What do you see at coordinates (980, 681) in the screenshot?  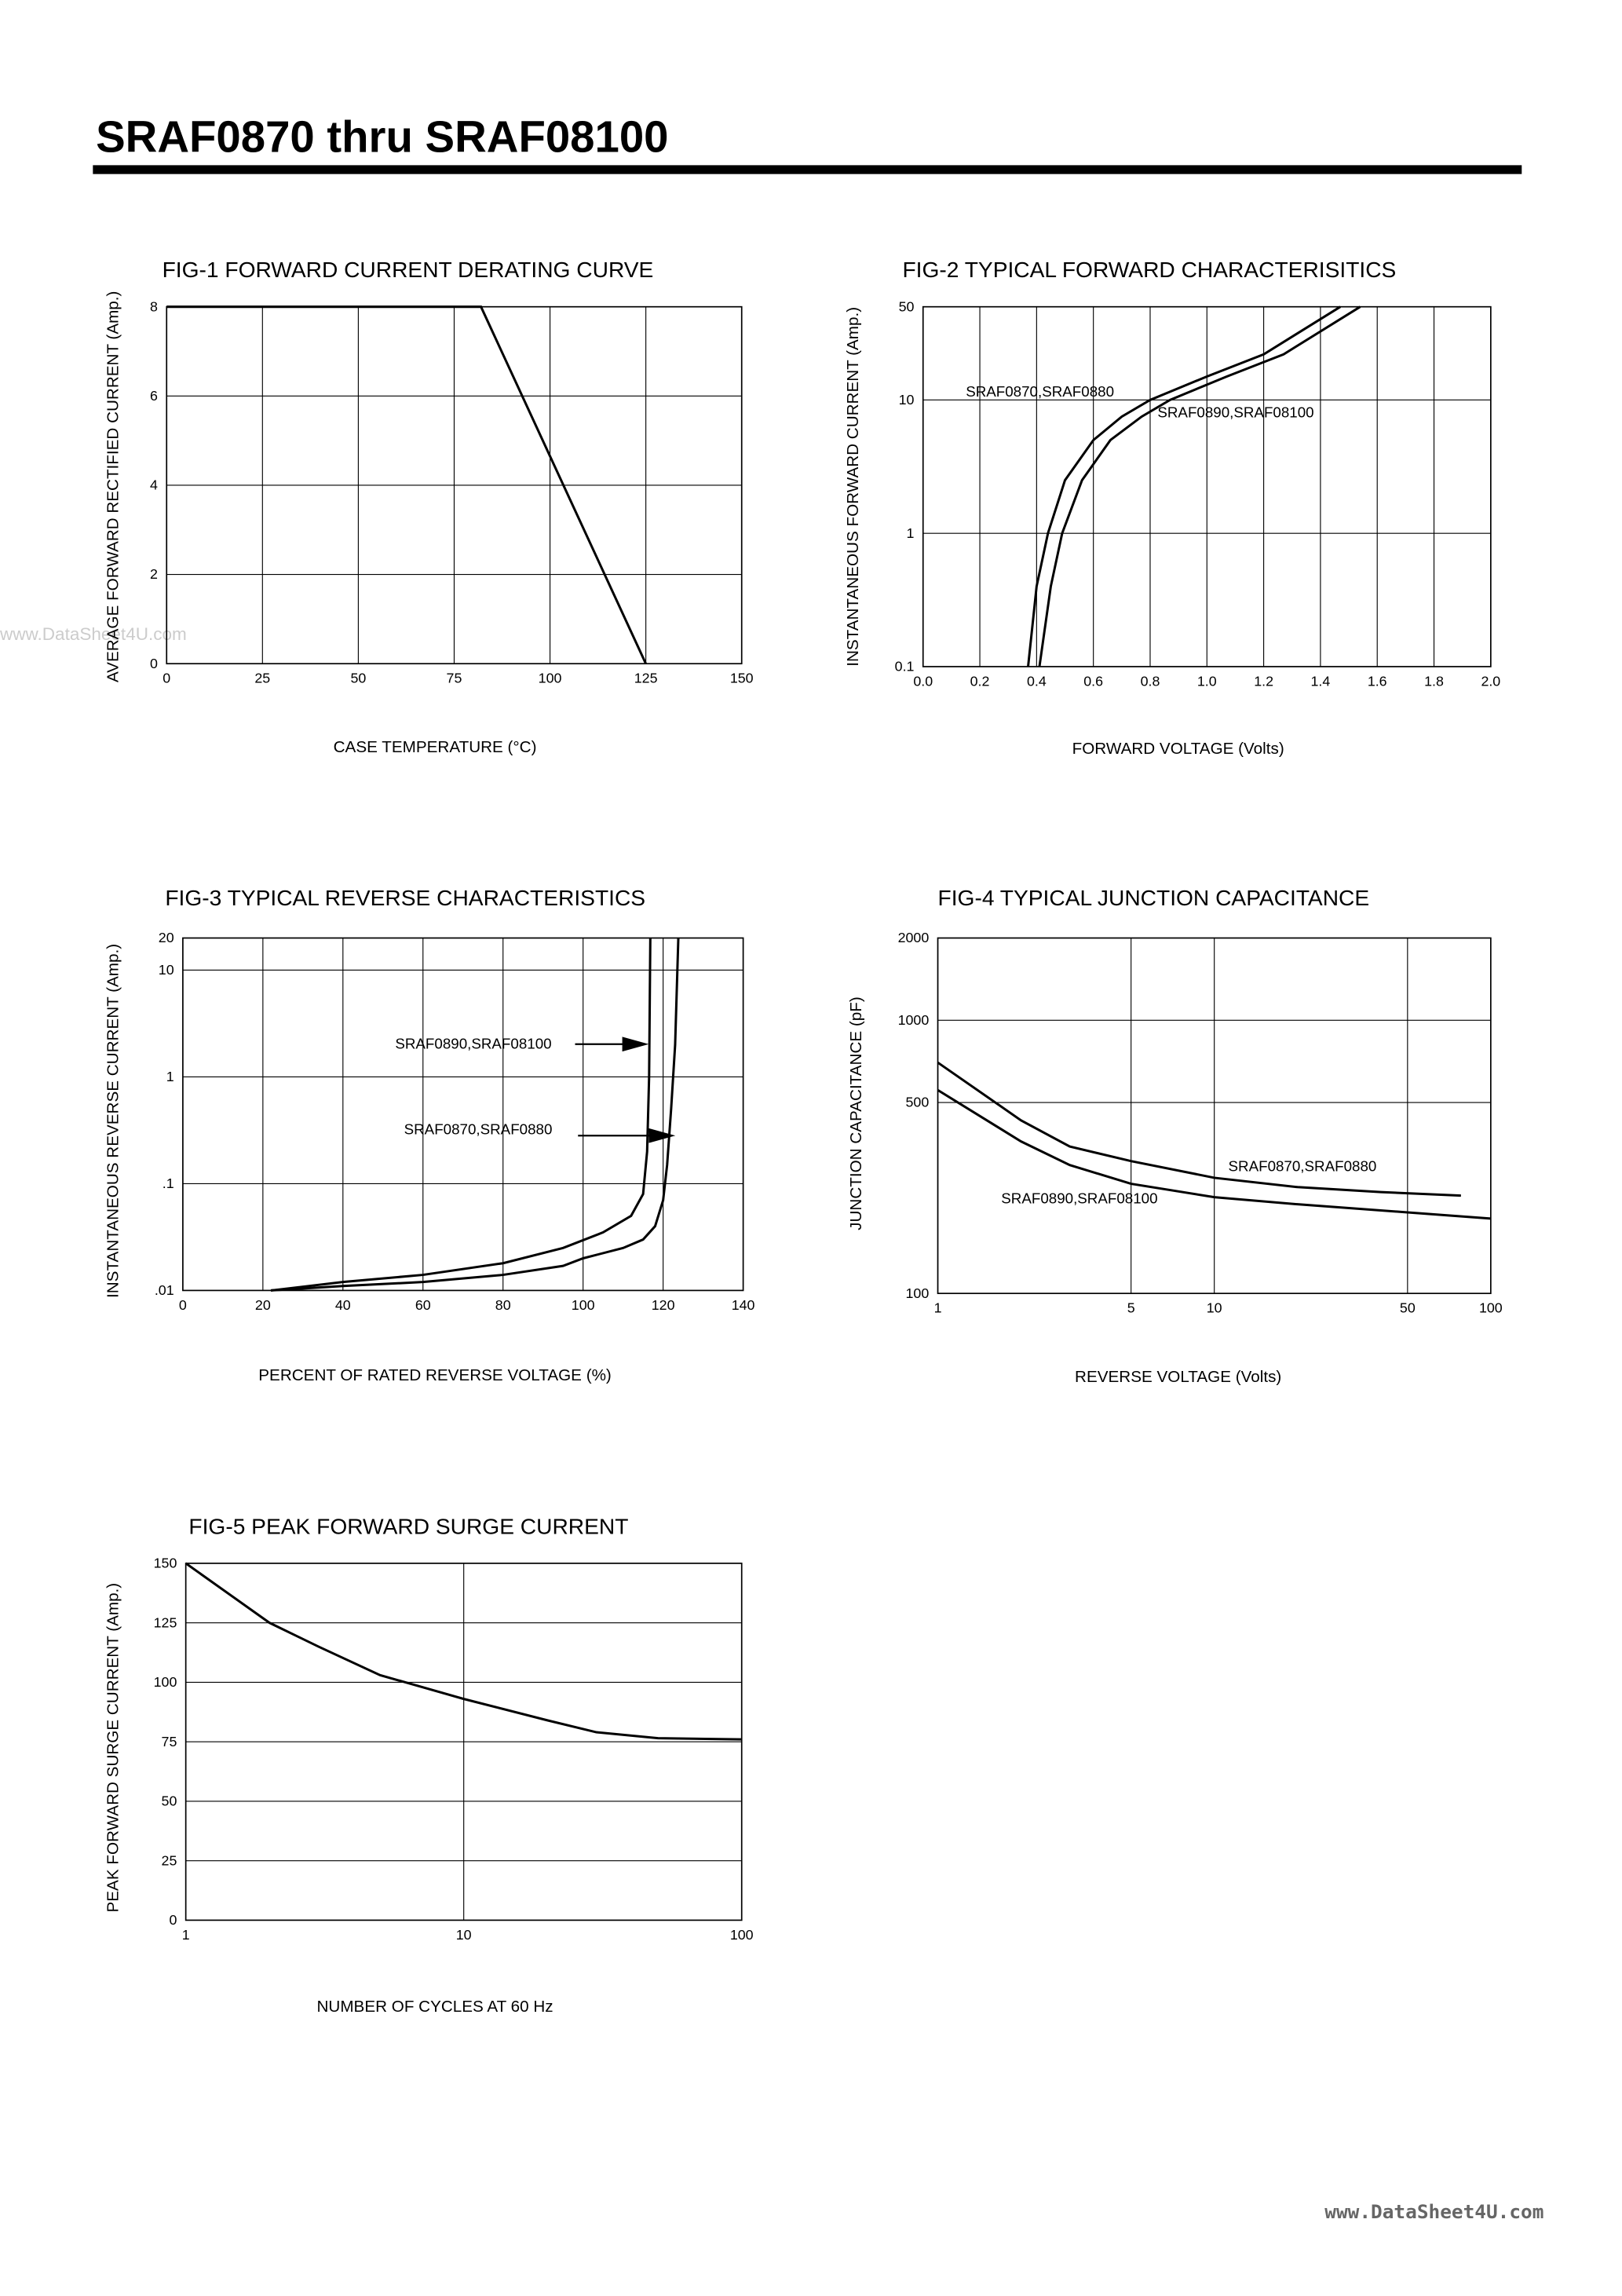 I see `x-tick-label: 0.2` at bounding box center [980, 681].